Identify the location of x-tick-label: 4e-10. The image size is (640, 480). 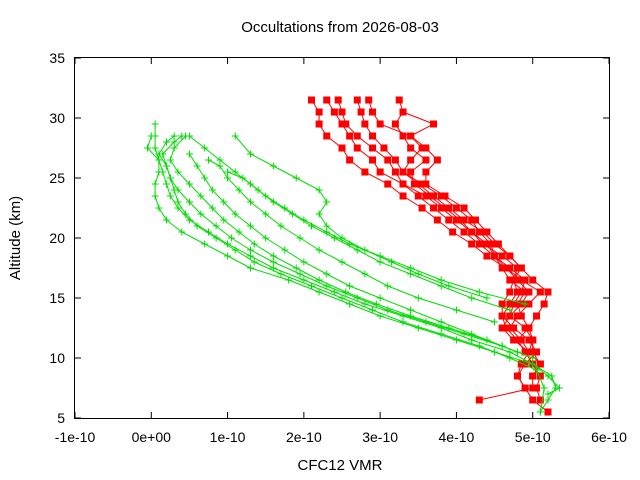
(457, 437).